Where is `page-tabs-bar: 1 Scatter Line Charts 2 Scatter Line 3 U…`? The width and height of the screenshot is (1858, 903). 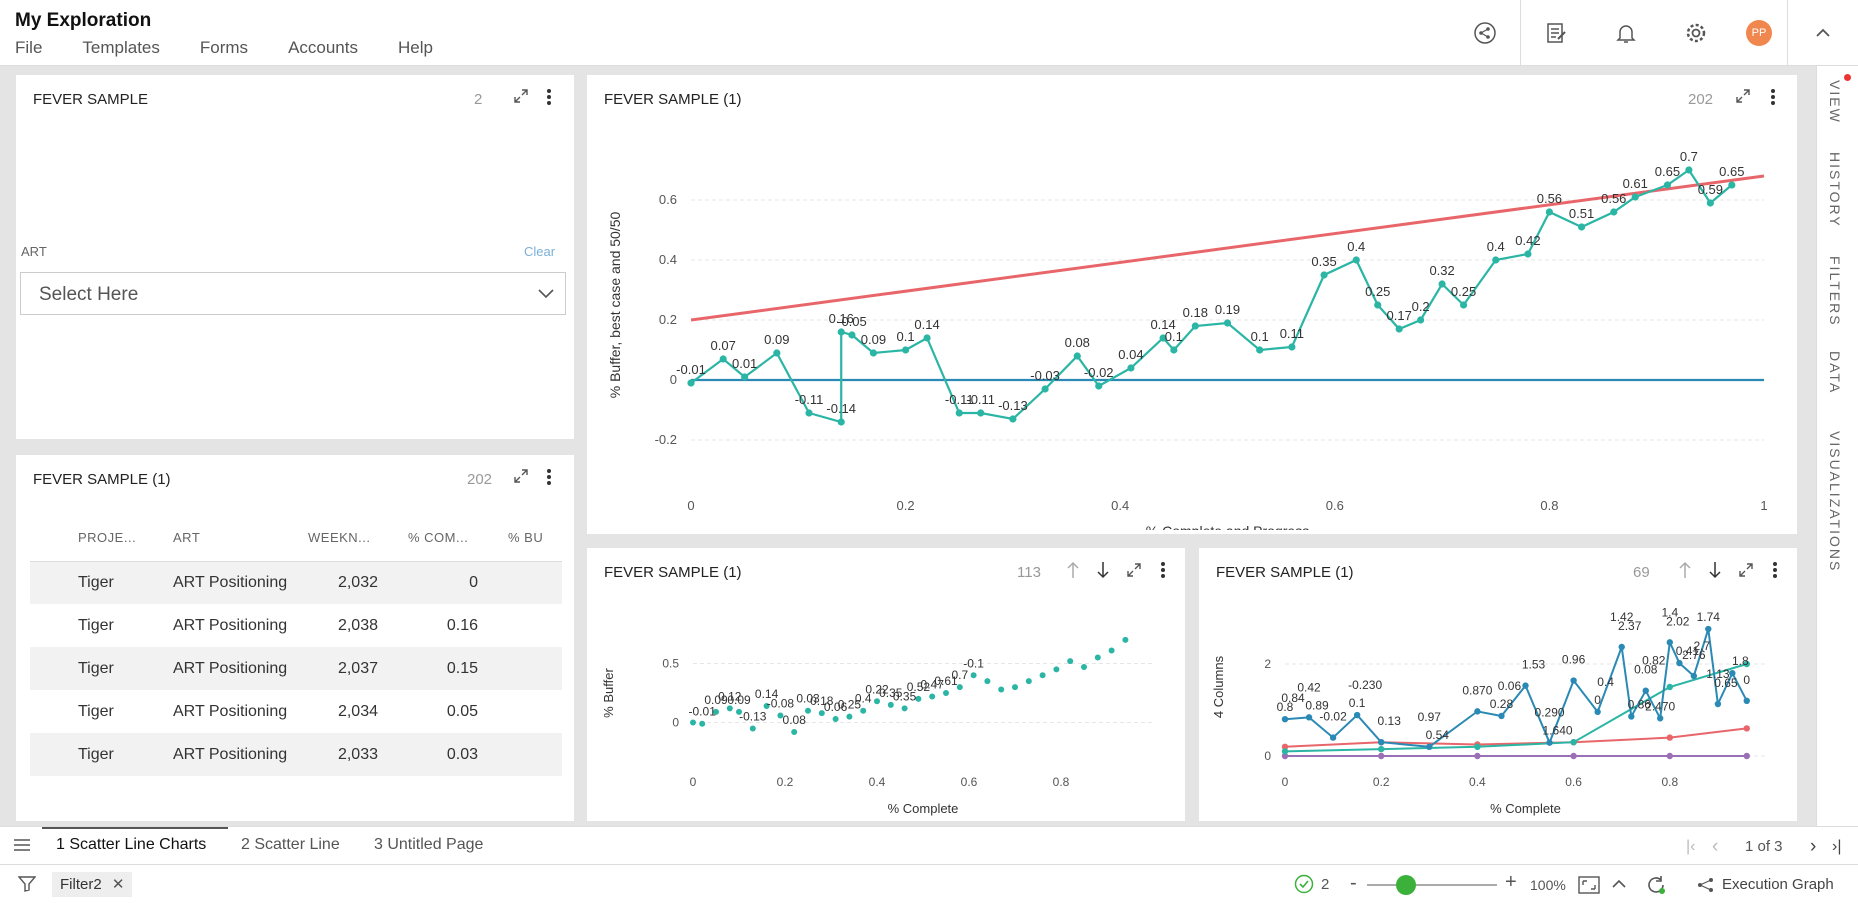 page-tabs-bar: 1 Scatter Line Charts 2 Scatter Line 3 U… is located at coordinates (929, 845).